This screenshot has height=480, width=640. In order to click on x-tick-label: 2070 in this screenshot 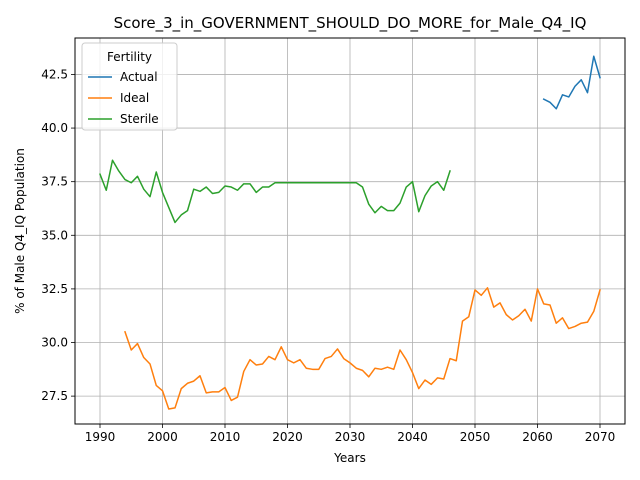, I will do `click(600, 437)`.